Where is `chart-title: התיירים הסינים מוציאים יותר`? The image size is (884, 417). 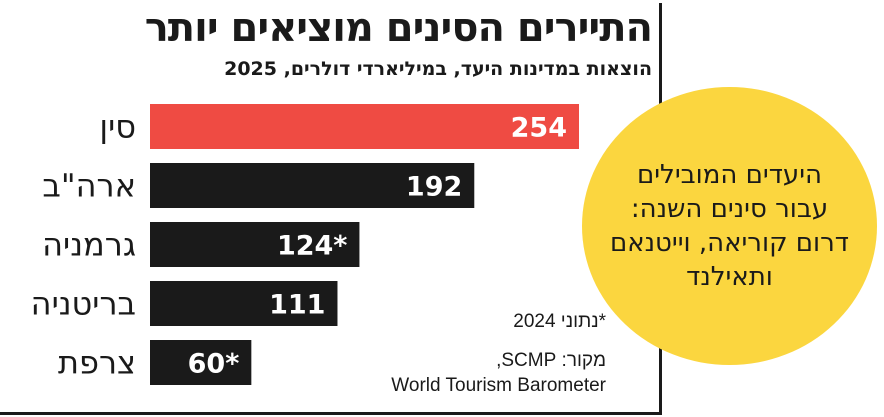
chart-title: התיירים הסינים מוציאים יותר is located at coordinates (398, 28).